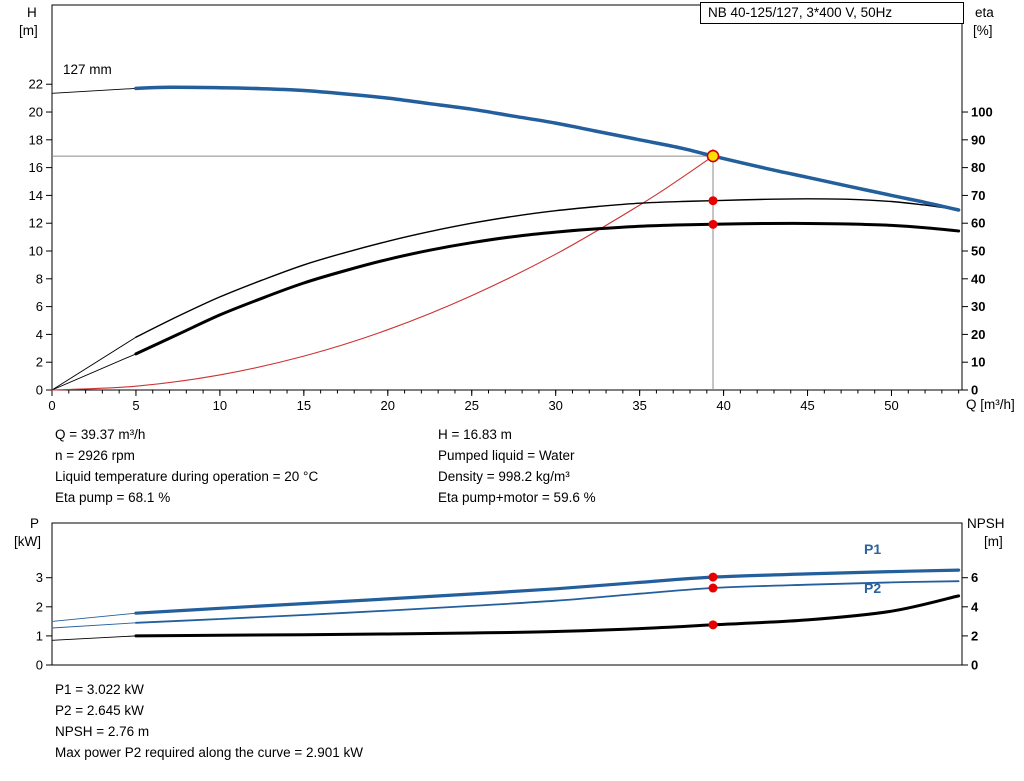  Describe the element at coordinates (978, 251) in the screenshot. I see `y-right-tick-label: 50` at that location.